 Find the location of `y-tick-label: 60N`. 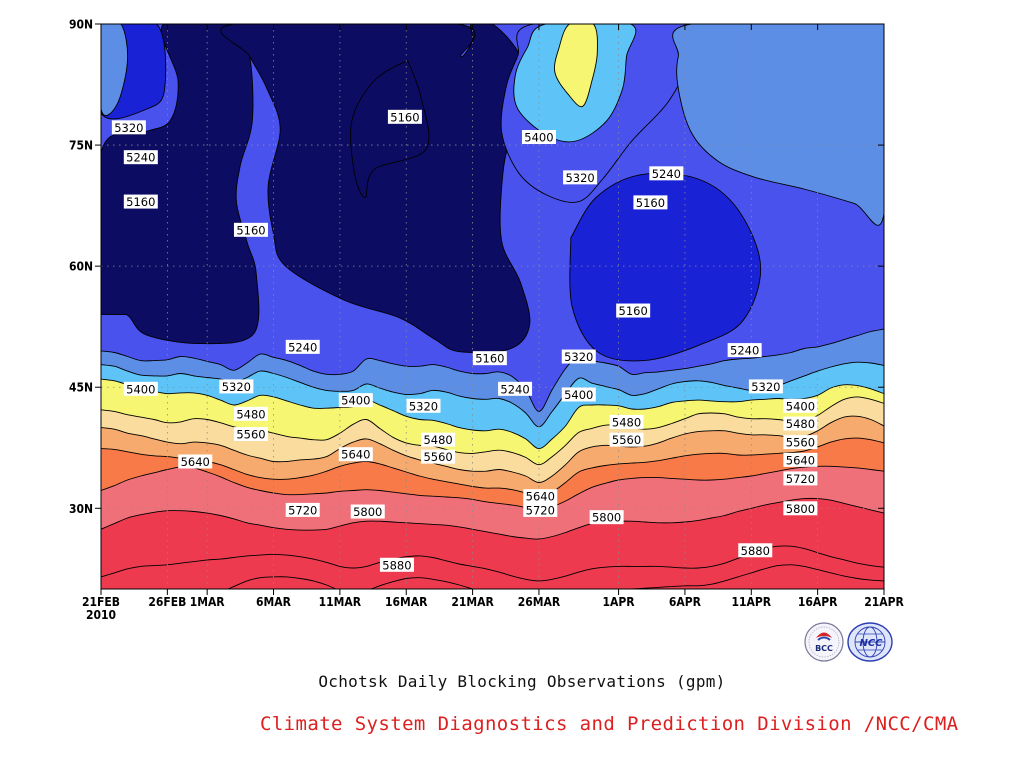

y-tick-label: 60N is located at coordinates (81, 267).